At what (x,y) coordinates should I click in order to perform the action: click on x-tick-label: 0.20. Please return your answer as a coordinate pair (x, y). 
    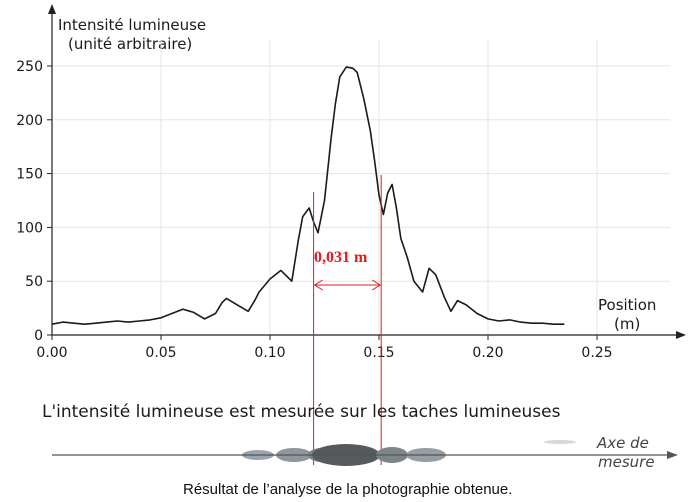
    Looking at the image, I should click on (487, 353).